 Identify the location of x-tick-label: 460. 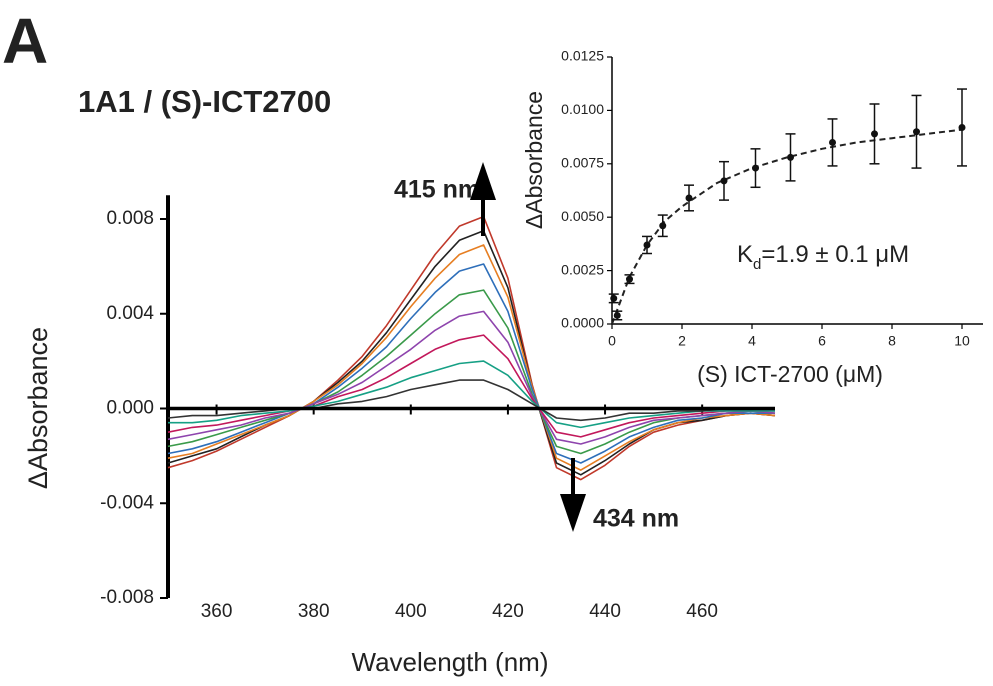
(702, 611).